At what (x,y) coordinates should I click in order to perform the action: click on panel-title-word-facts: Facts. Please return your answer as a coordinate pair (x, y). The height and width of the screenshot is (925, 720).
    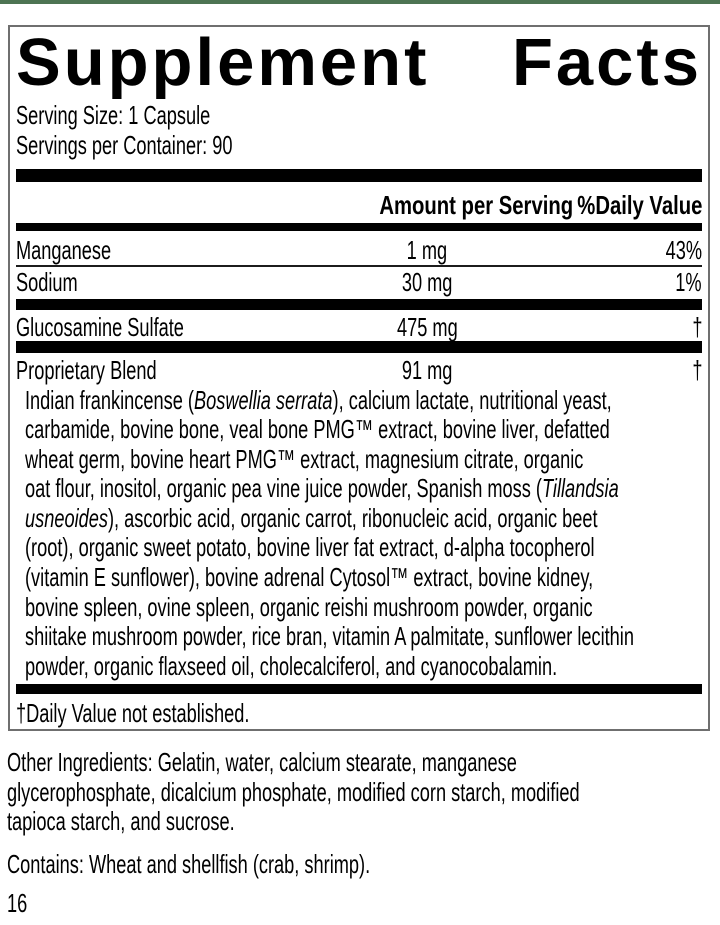
    Looking at the image, I should click on (606, 62).